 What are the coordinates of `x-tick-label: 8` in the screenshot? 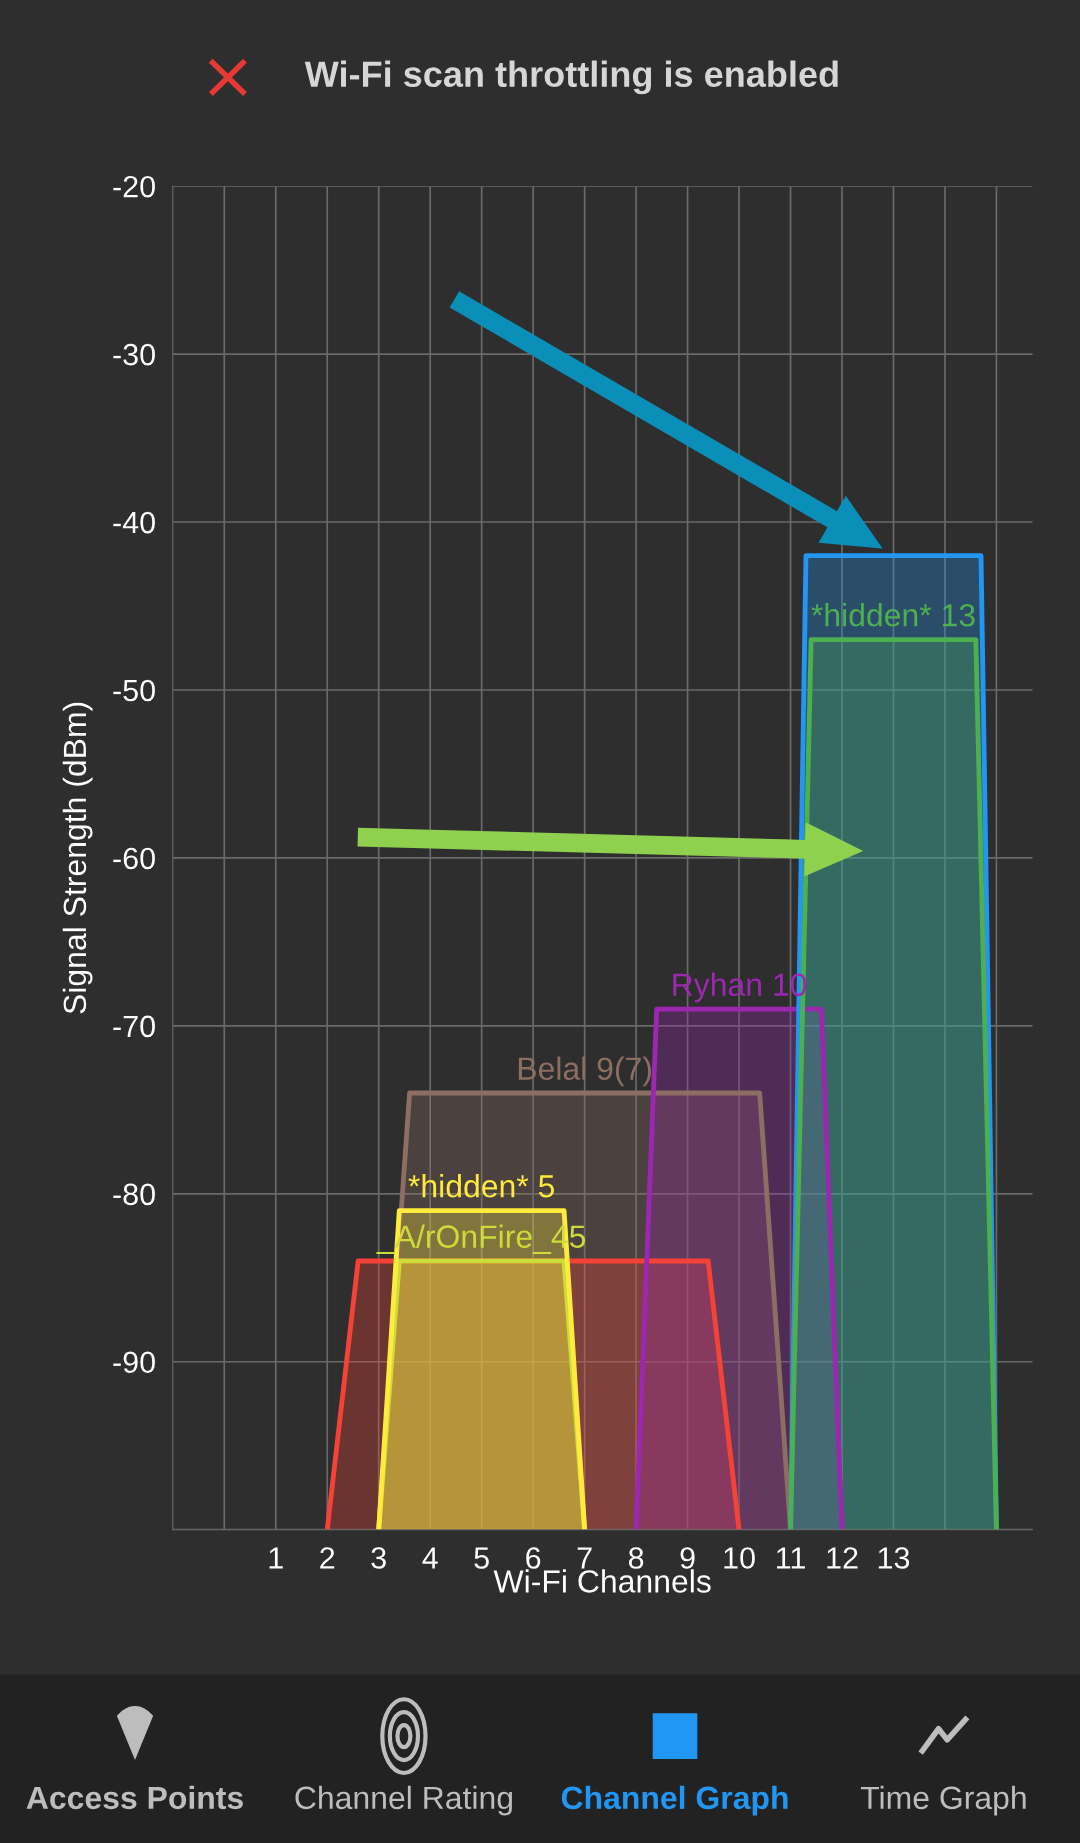 It's located at (636, 1558).